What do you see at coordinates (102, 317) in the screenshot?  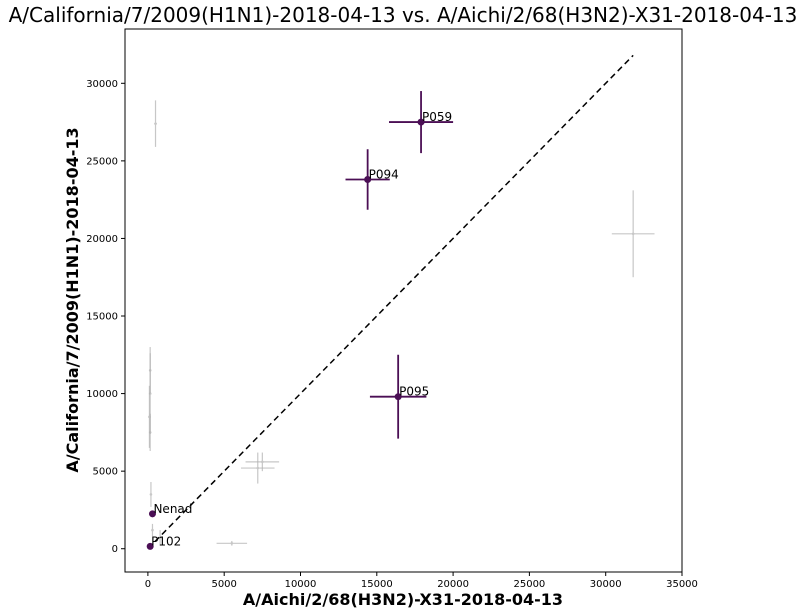 I see `y-tick-label: 15000` at bounding box center [102, 317].